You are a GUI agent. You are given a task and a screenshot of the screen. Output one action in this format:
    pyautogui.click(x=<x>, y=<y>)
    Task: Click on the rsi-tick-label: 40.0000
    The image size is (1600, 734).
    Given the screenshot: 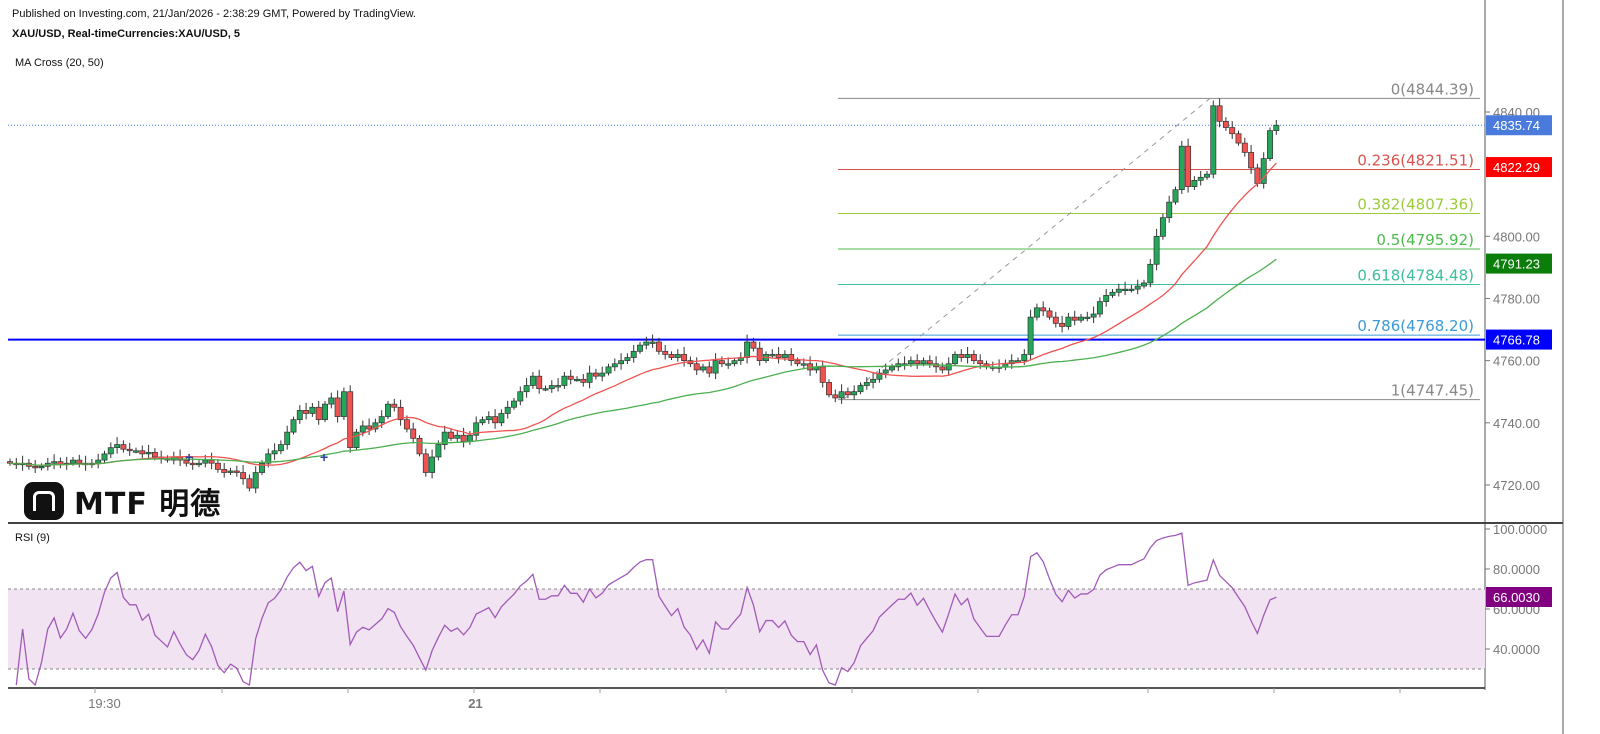 What is the action you would take?
    pyautogui.click(x=1516, y=649)
    